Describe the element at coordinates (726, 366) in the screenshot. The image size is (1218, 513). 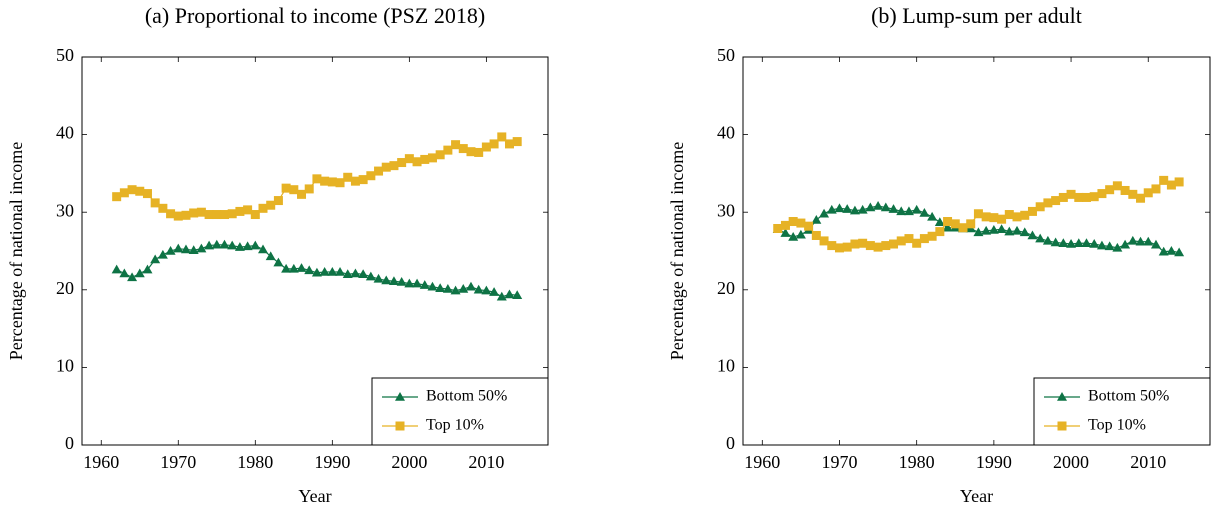
I see `y-tick-label: 10` at that location.